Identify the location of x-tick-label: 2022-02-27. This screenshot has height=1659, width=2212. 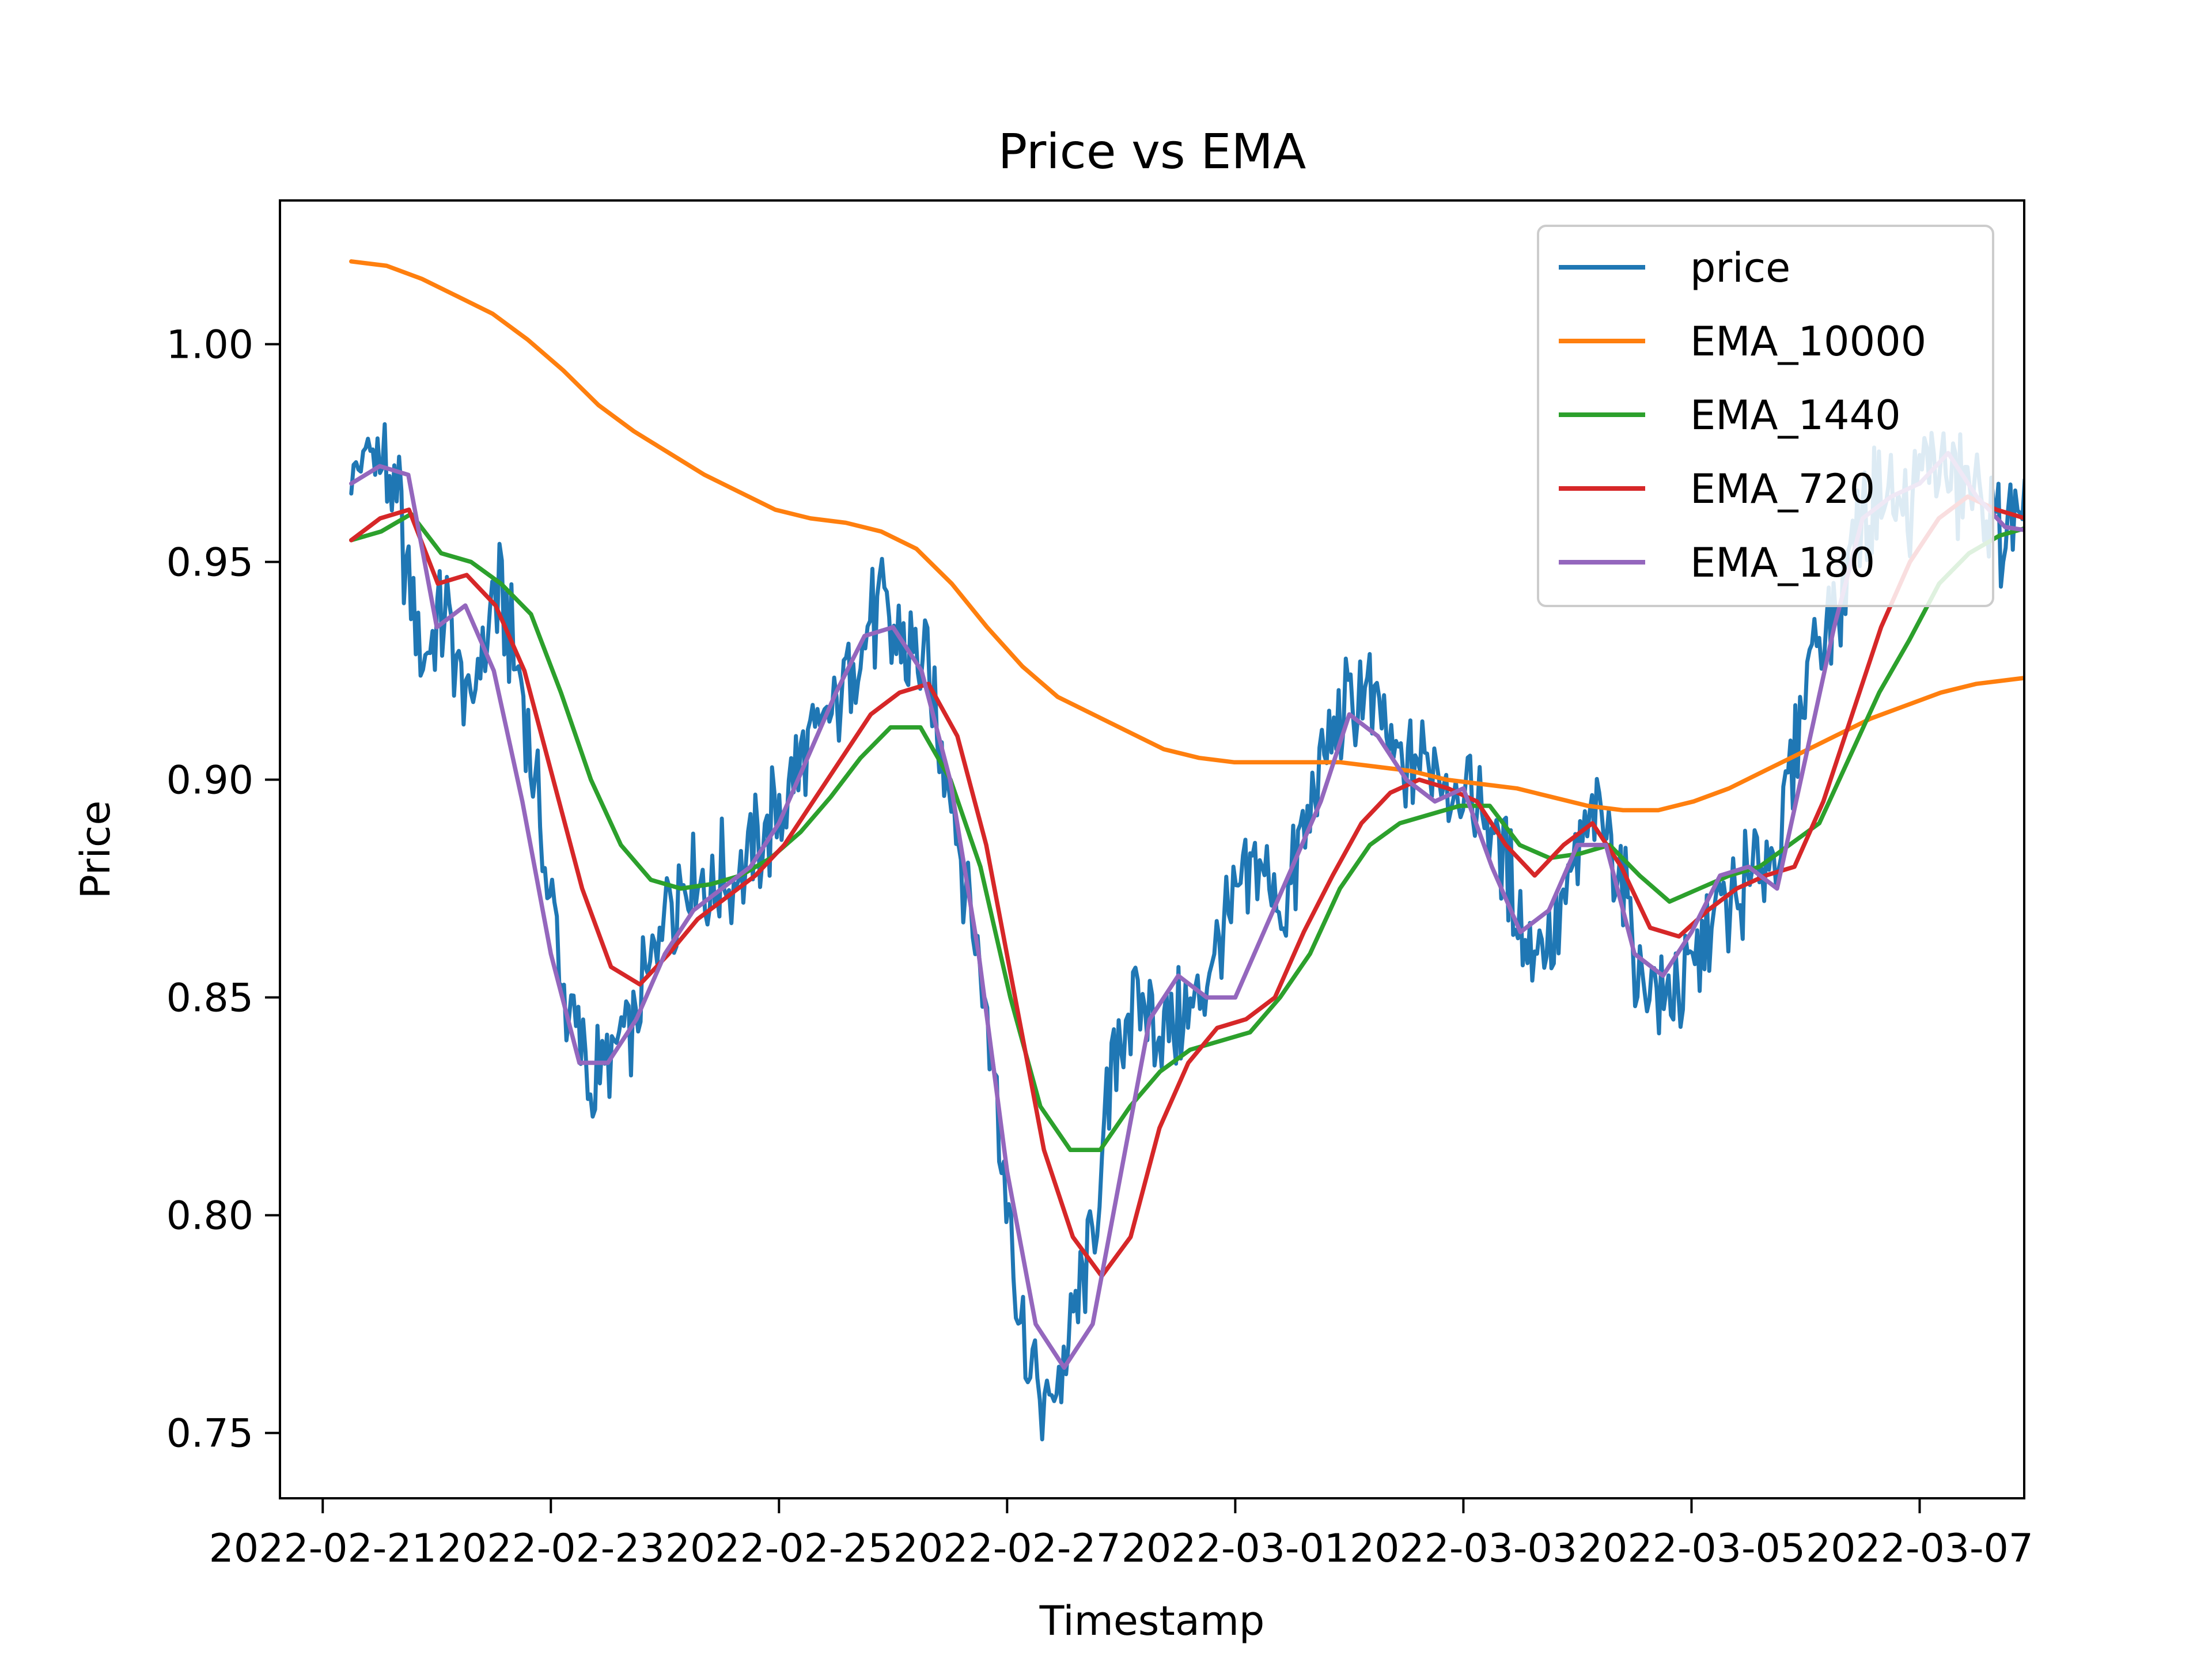
(1007, 1548).